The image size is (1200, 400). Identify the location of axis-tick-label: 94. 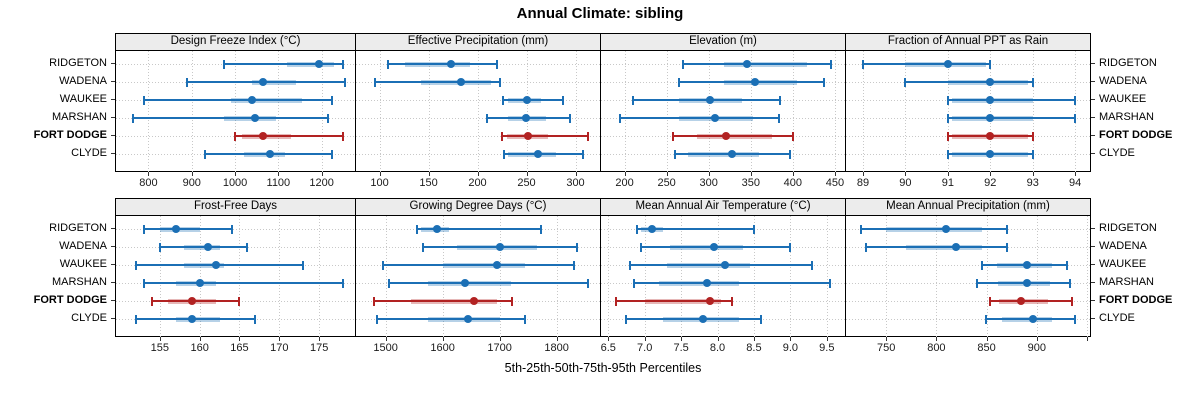
(1075, 183).